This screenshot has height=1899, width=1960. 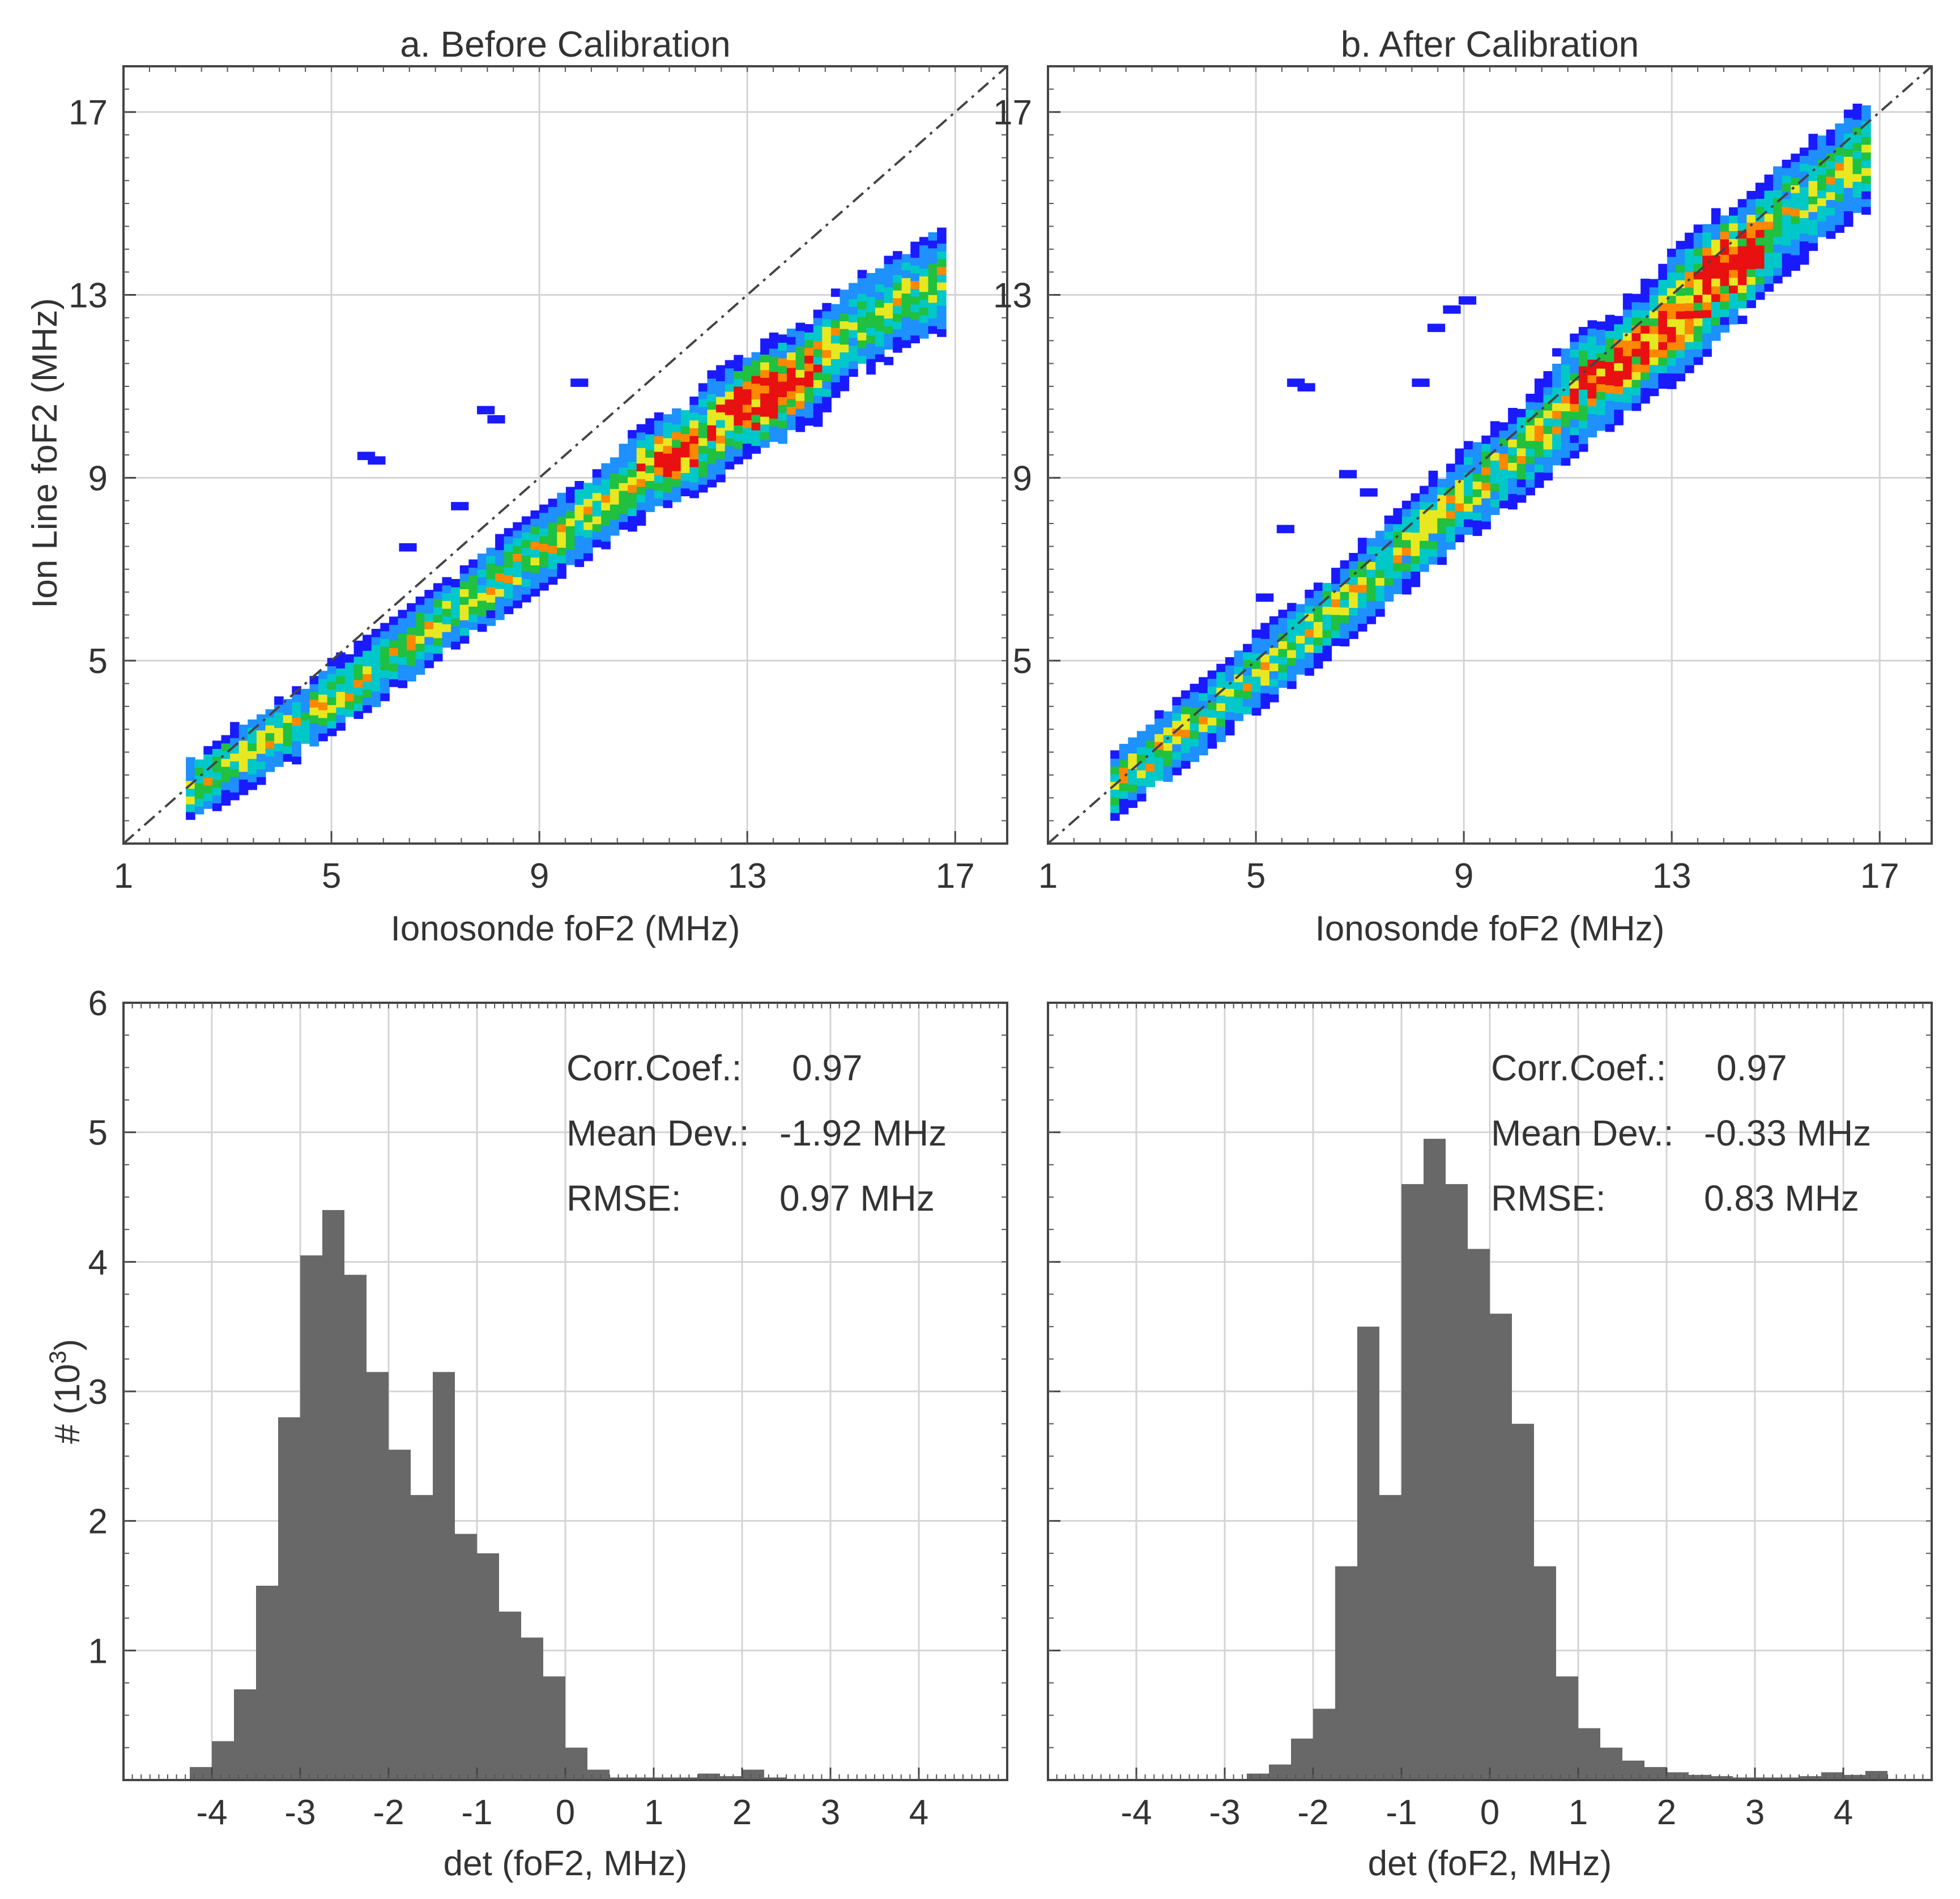 What do you see at coordinates (496, 419) in the screenshot?
I see `outlier-cell` at bounding box center [496, 419].